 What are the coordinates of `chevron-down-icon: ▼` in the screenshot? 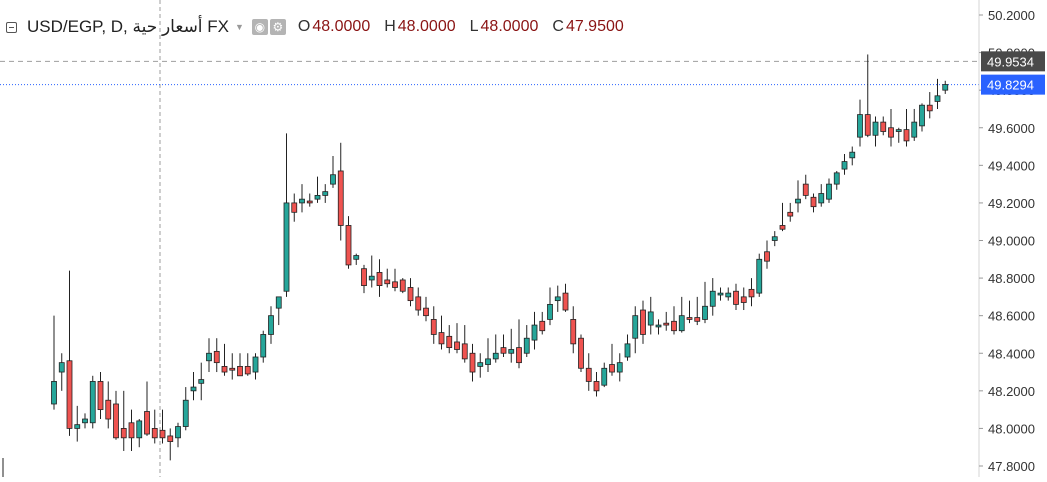 It's located at (239, 27).